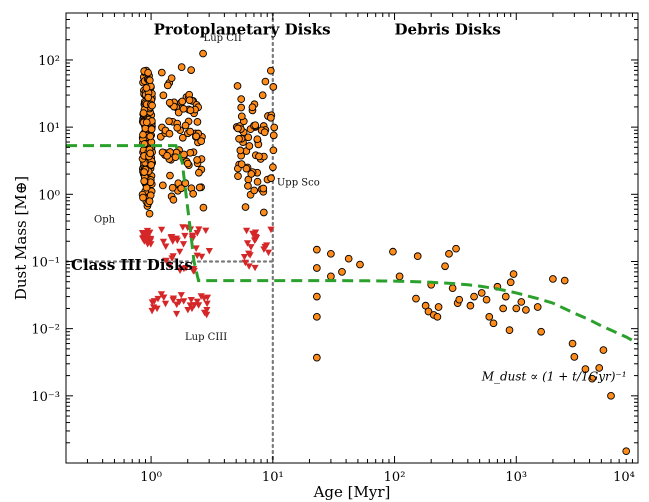 The width and height of the screenshot is (649, 502). I want to click on y-tick-label: 10⁻², so click(45, 330).